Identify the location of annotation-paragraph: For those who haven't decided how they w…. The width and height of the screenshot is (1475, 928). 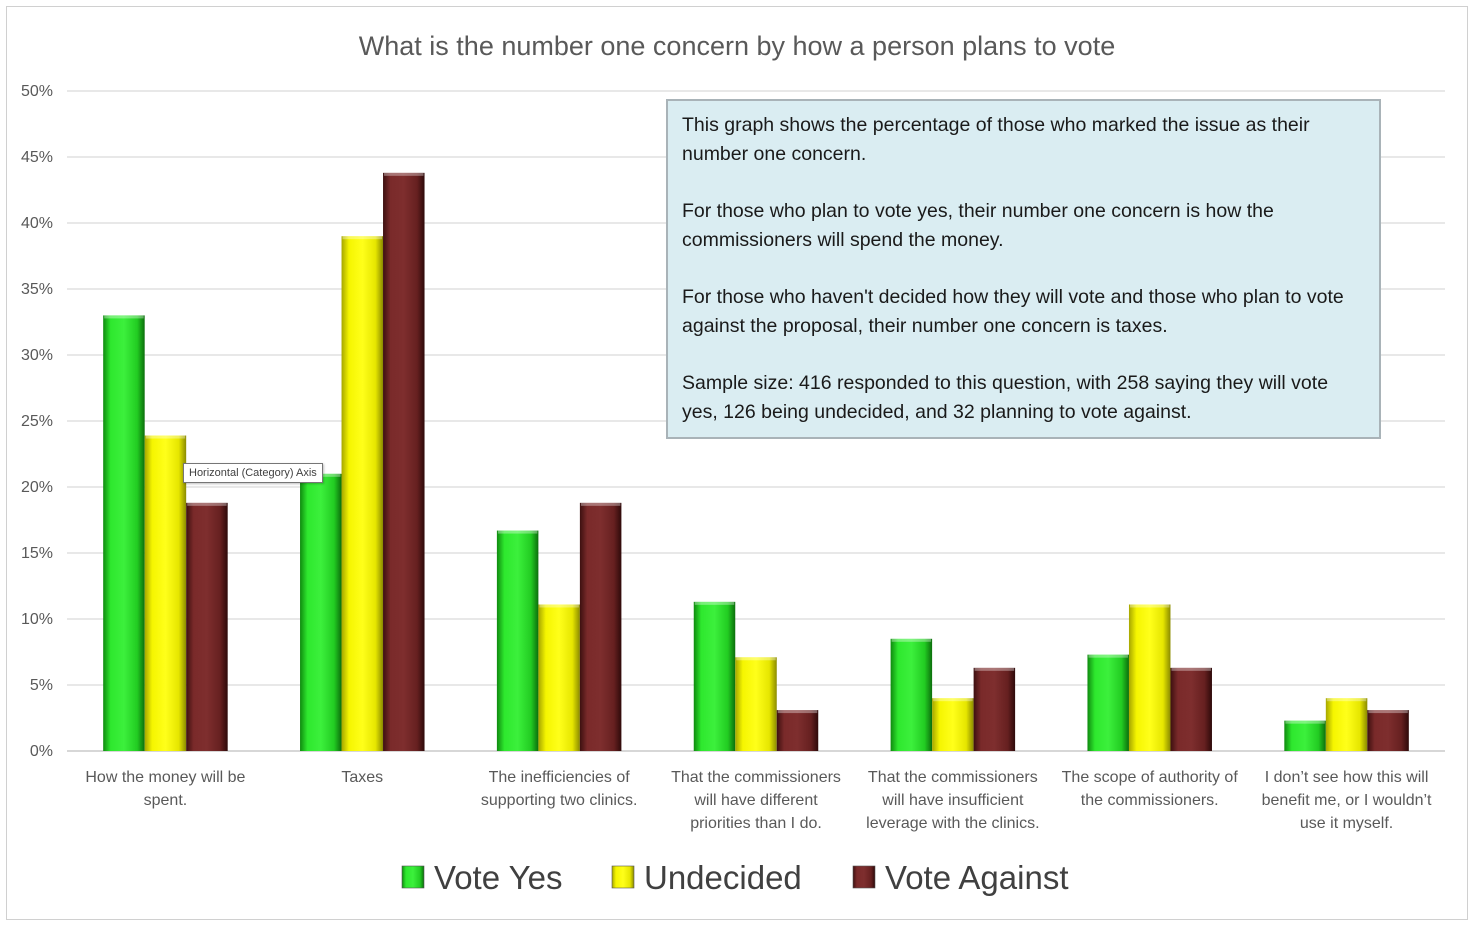
(1013, 311).